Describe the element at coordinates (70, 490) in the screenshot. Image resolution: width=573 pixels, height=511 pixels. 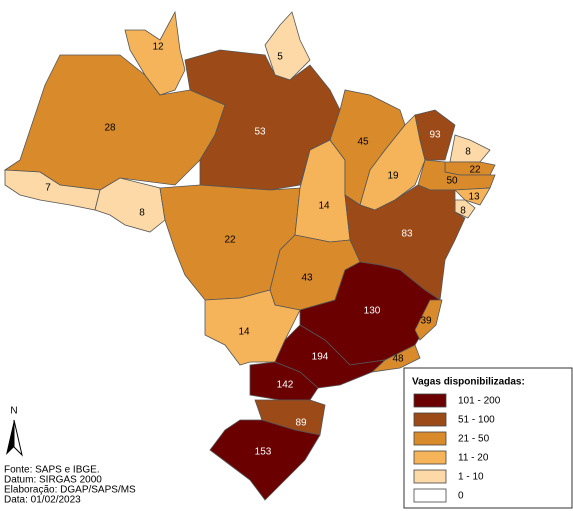
I see `source-line: Elaboração: DGAP/SAPS/MS` at that location.